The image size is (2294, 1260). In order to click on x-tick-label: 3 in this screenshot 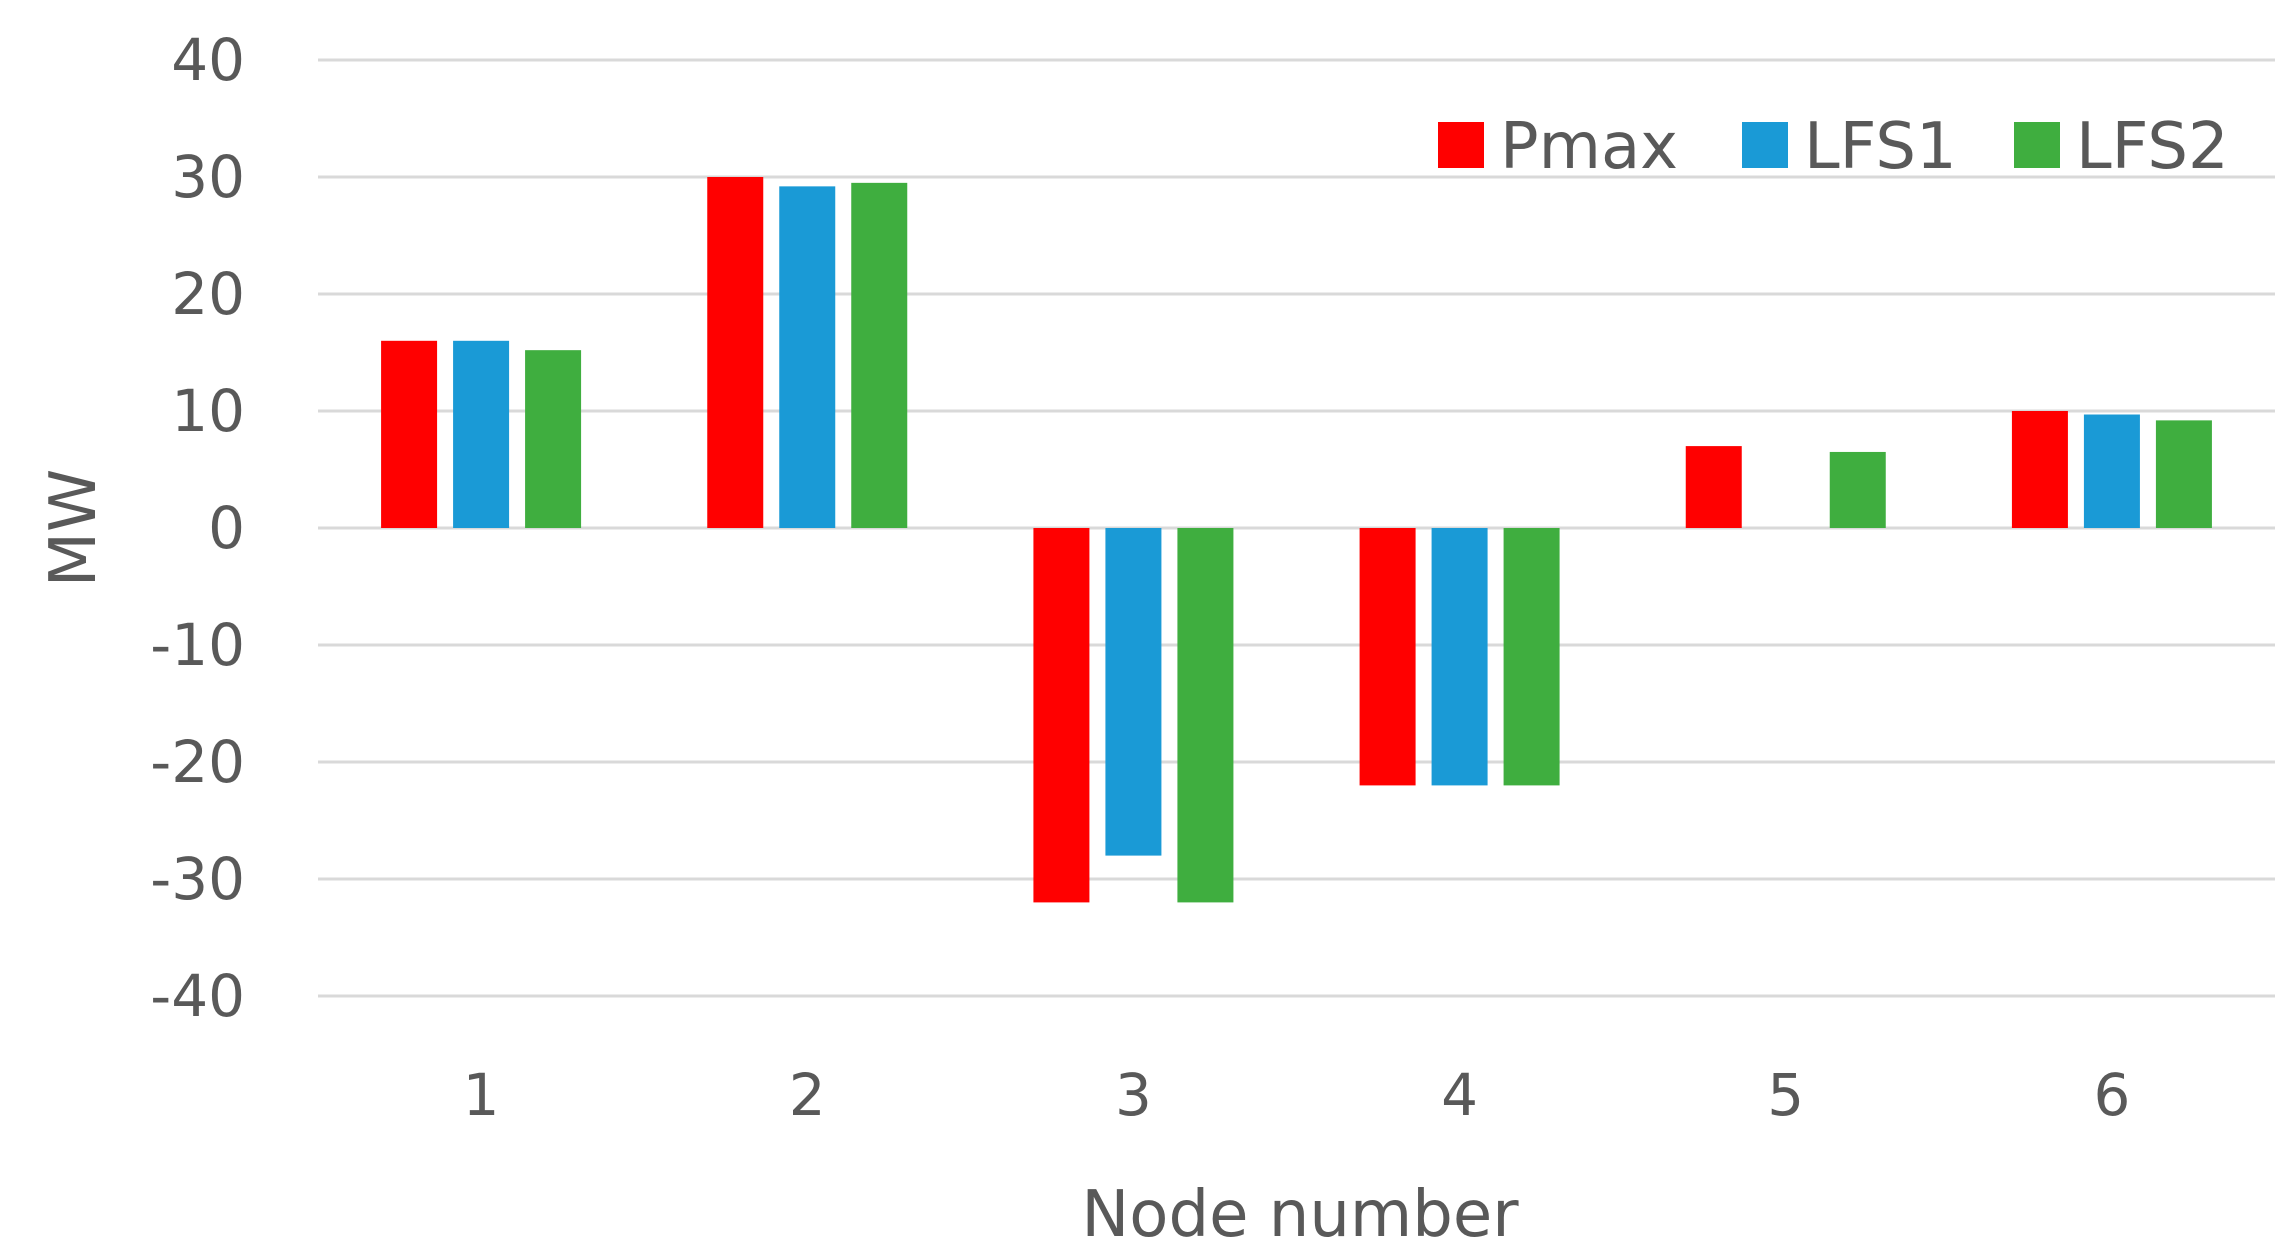, I will do `click(1133, 1095)`.